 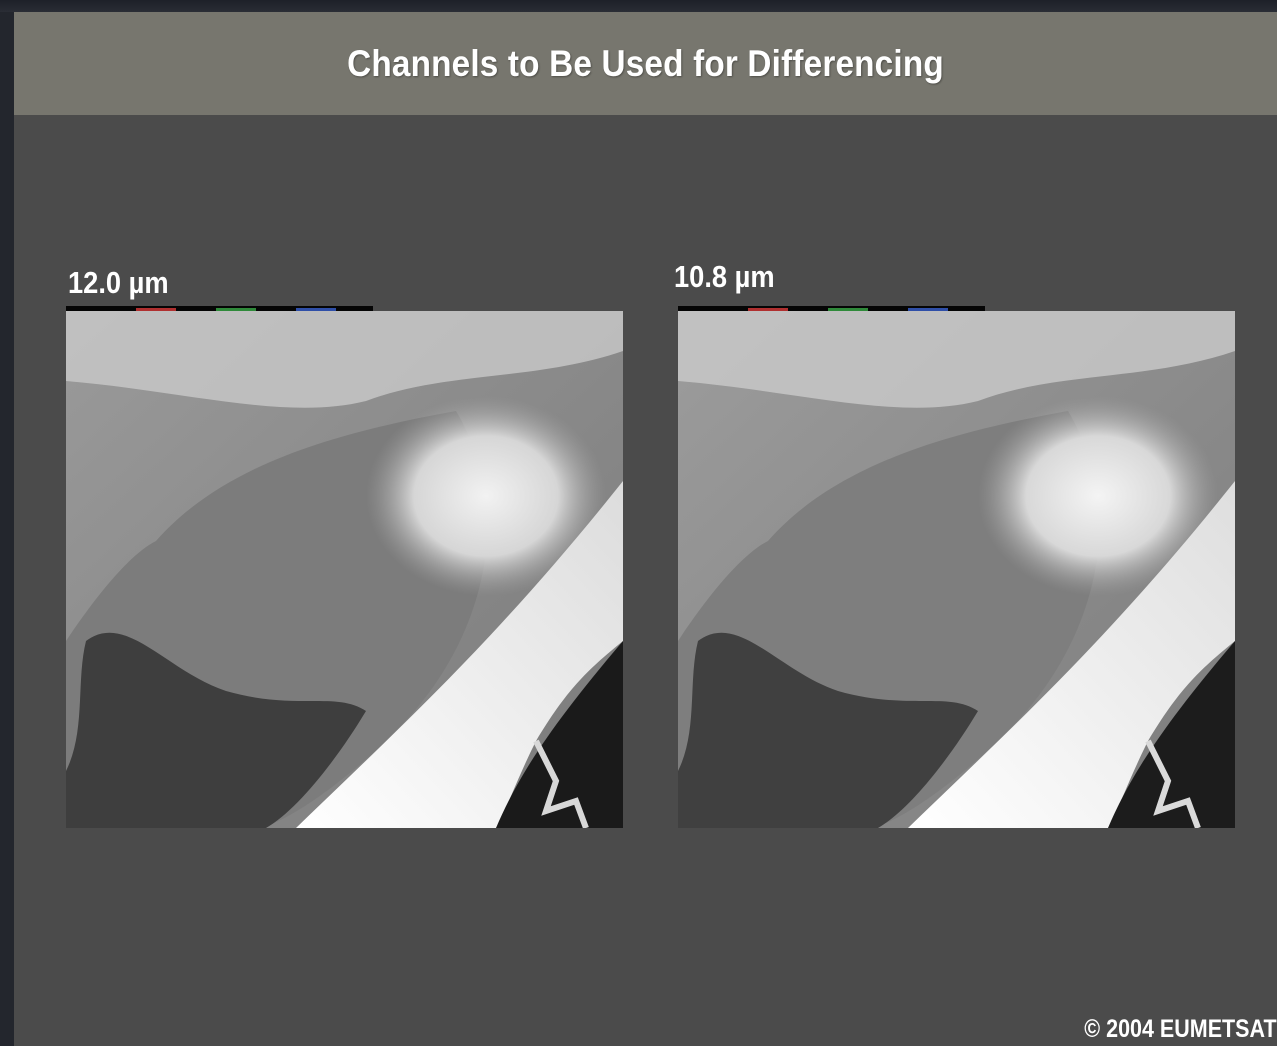 What do you see at coordinates (219, 309) in the screenshot?
I see `color-legend-bar-left` at bounding box center [219, 309].